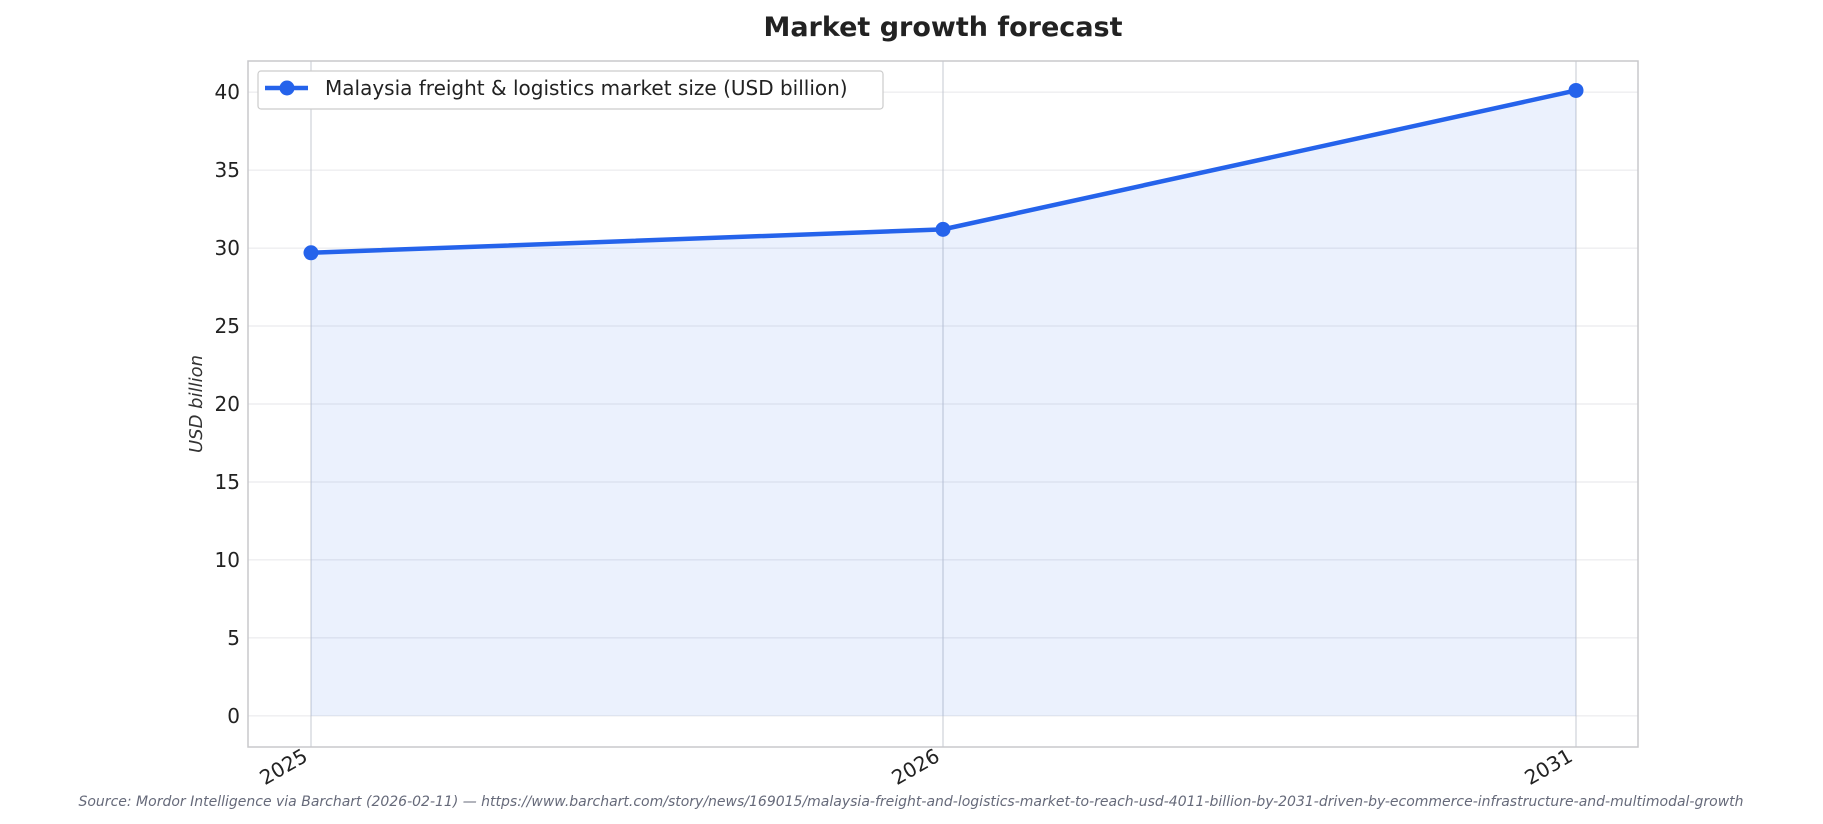  What do you see at coordinates (196, 404) in the screenshot?
I see `y-axis-label: USD billion` at bounding box center [196, 404].